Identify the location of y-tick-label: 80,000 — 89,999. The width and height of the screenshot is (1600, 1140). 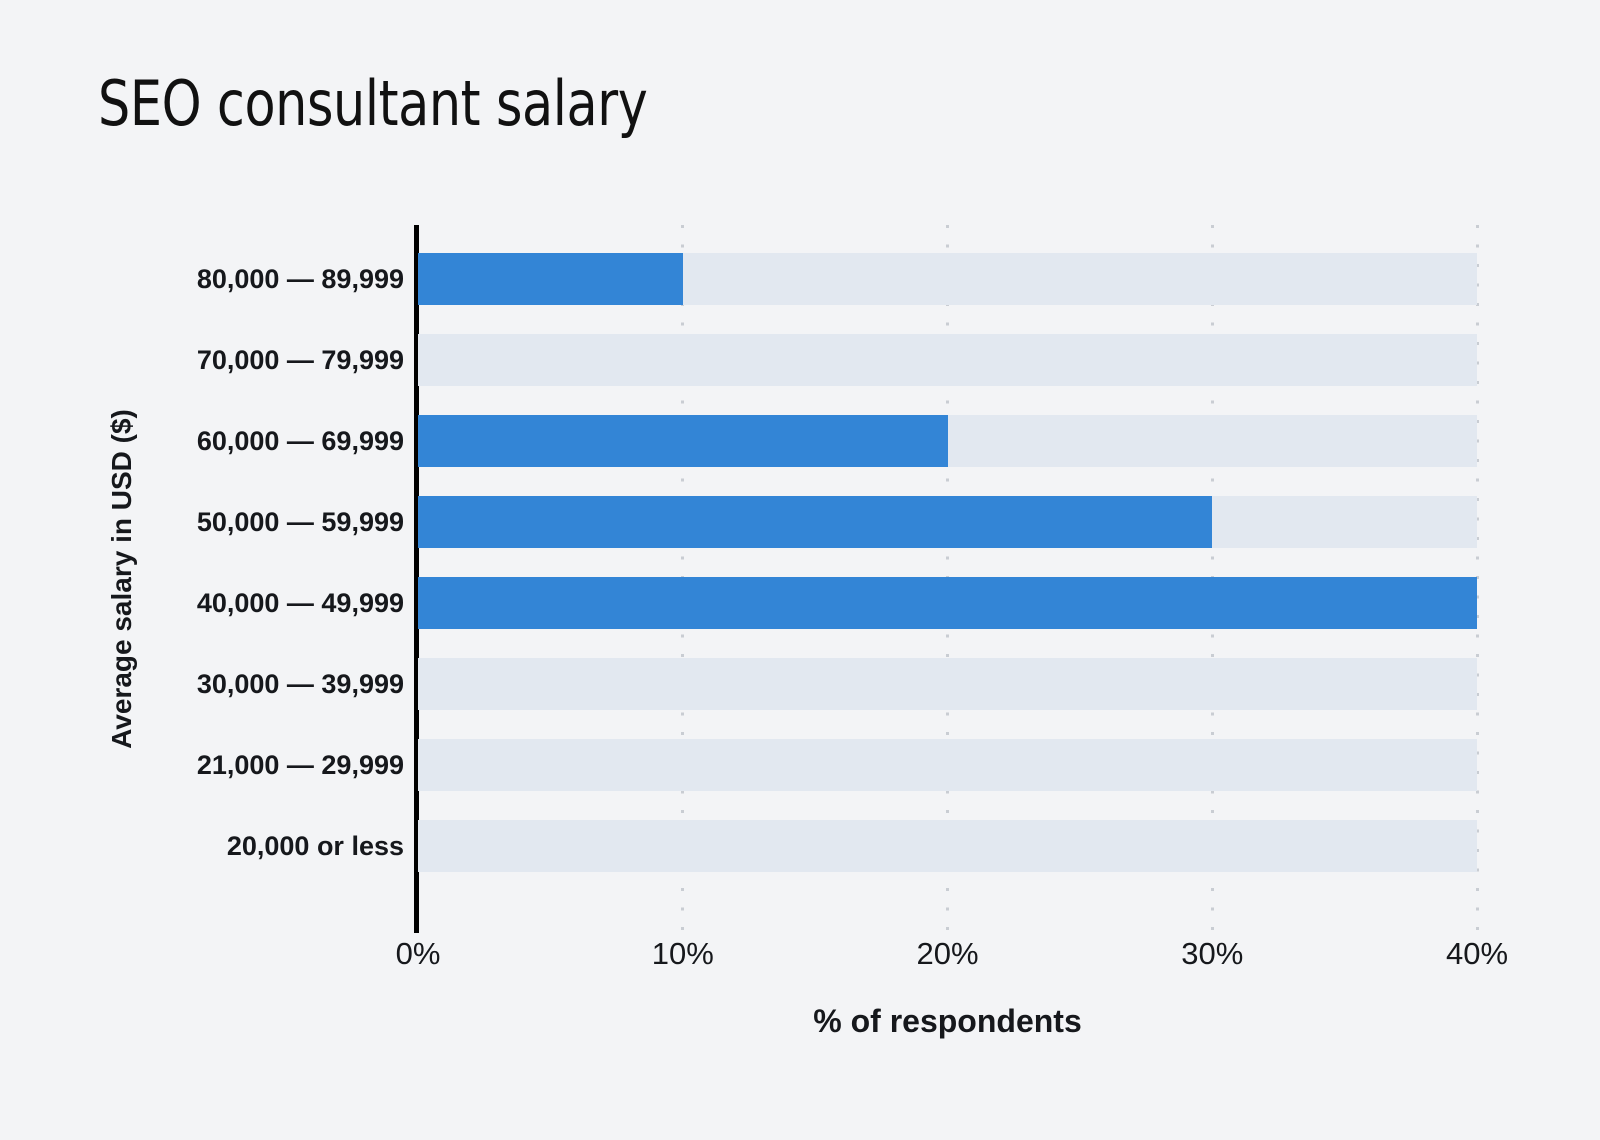
(300, 279).